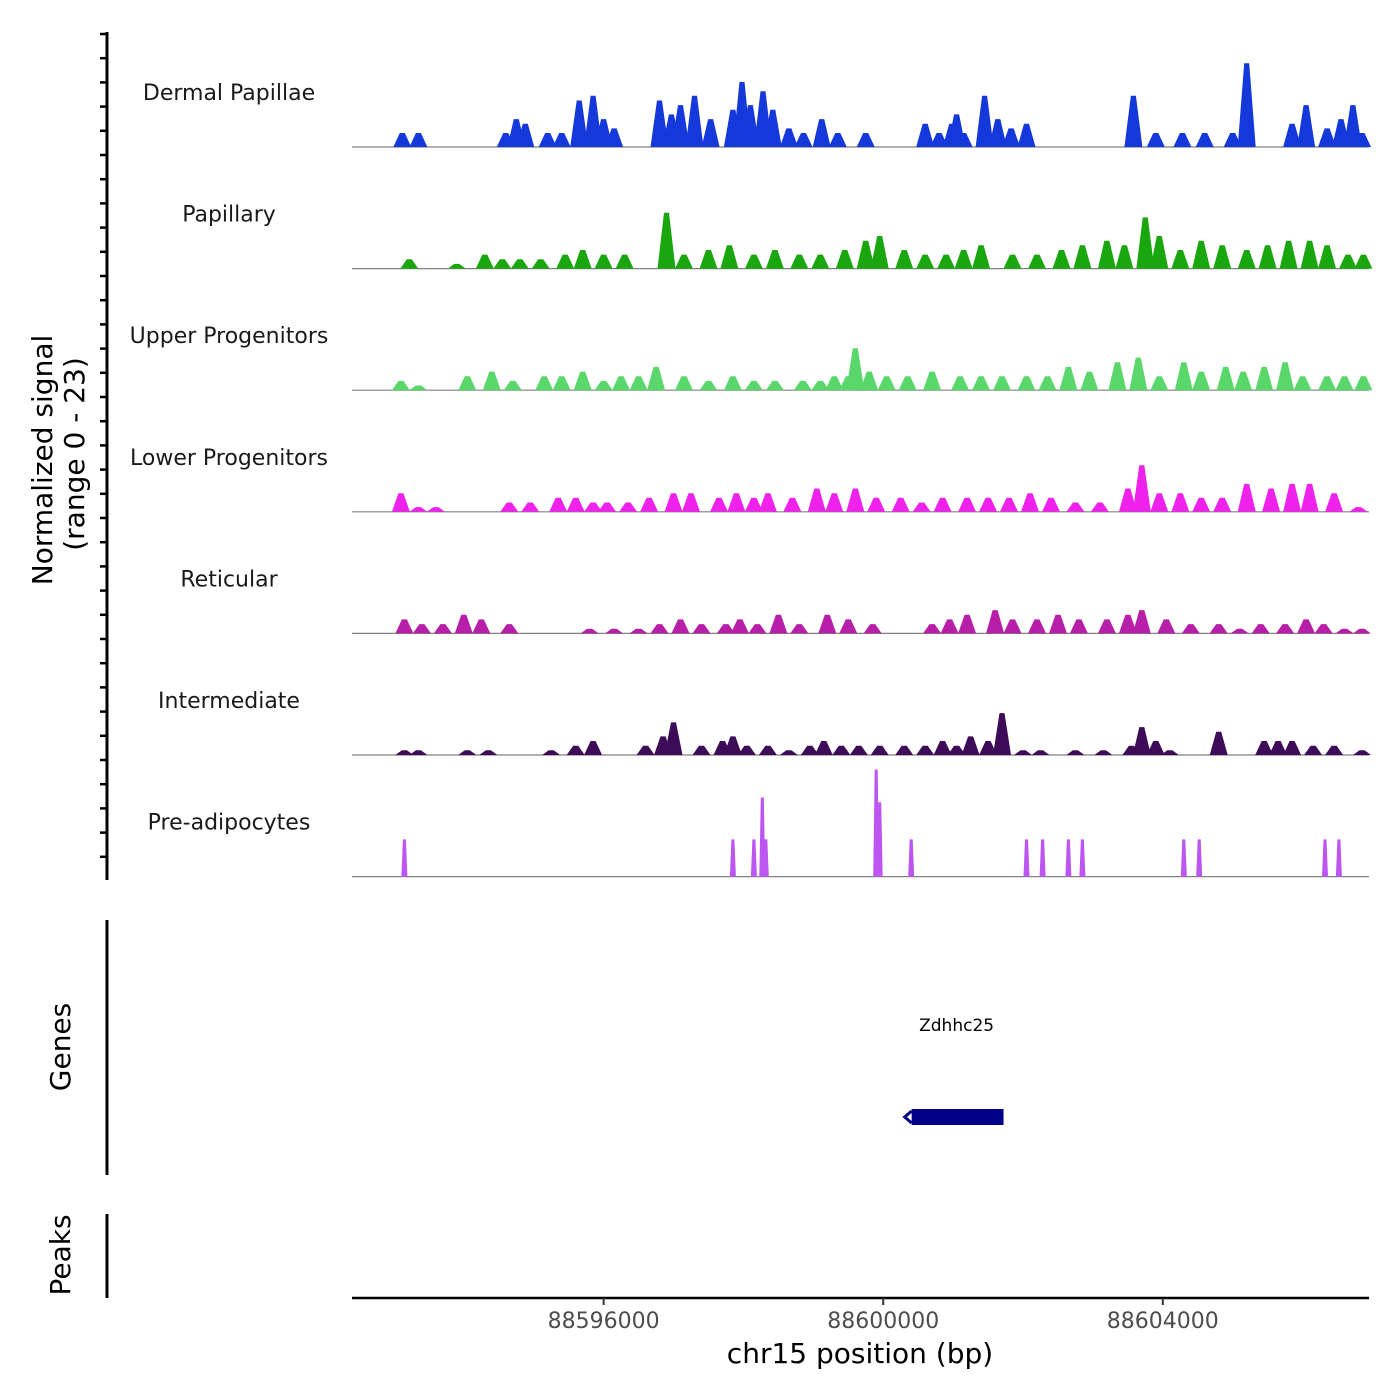  I want to click on track-label: Reticular, so click(229, 579).